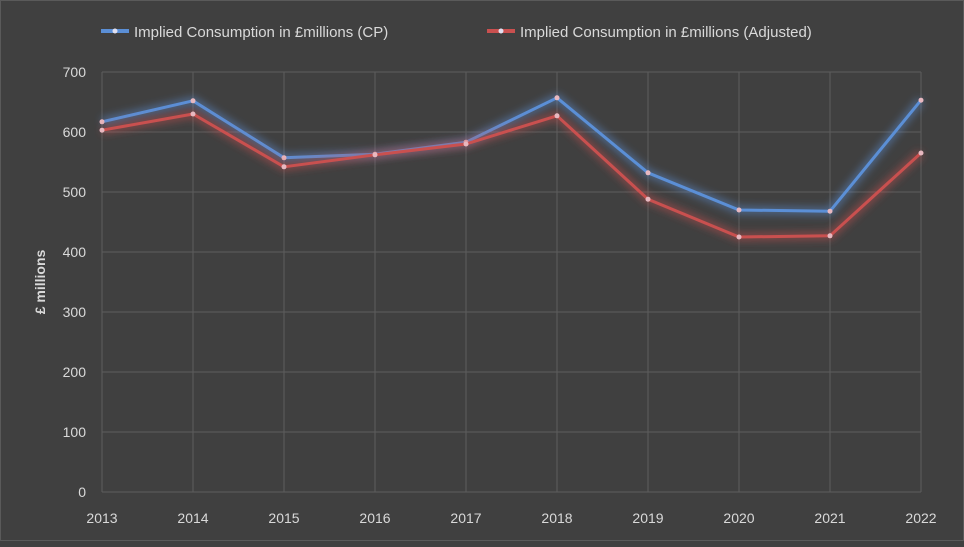  Describe the element at coordinates (75, 432) in the screenshot. I see `y-tick-label: 100` at that location.